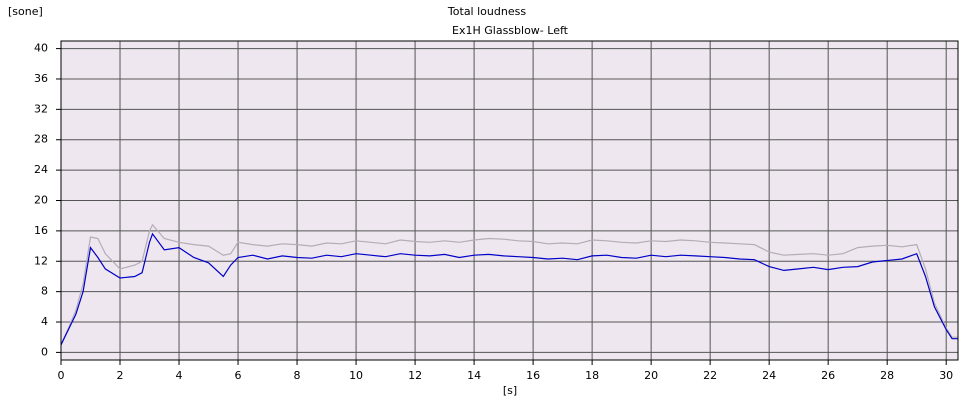 The image size is (972, 415). I want to click on chart-title: Total loudness, so click(486, 11).